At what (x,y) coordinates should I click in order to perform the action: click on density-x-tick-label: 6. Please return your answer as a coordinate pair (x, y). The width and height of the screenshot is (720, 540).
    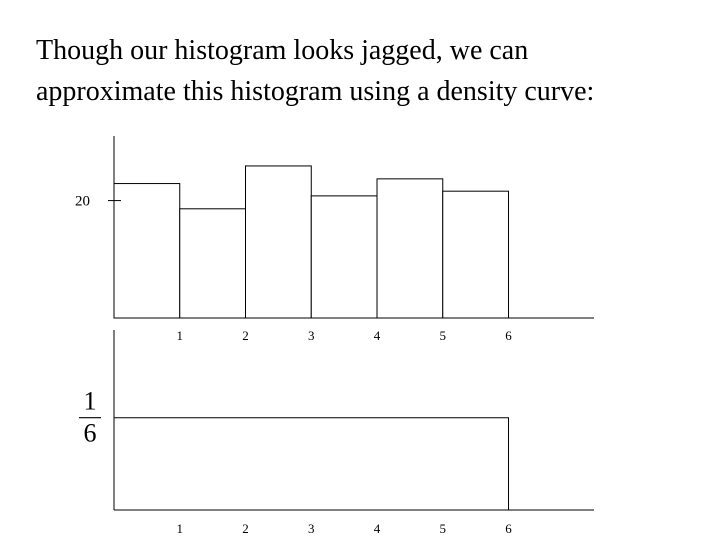
    Looking at the image, I should click on (508, 528).